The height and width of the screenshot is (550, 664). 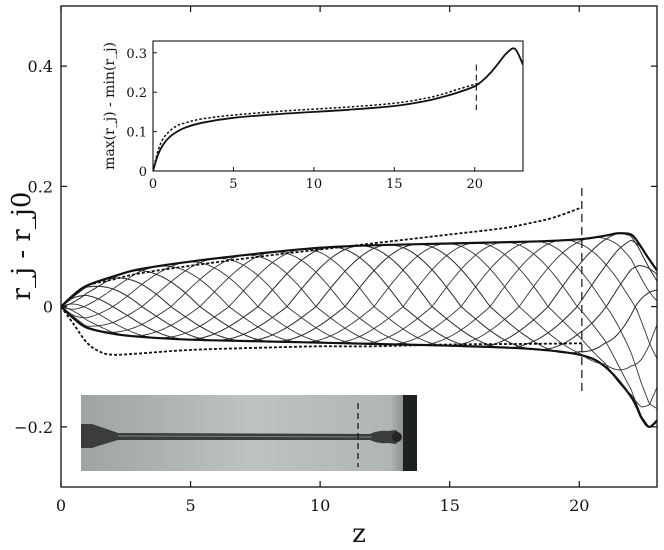 I want to click on photo-jet-highlight, so click(x=245, y=436).